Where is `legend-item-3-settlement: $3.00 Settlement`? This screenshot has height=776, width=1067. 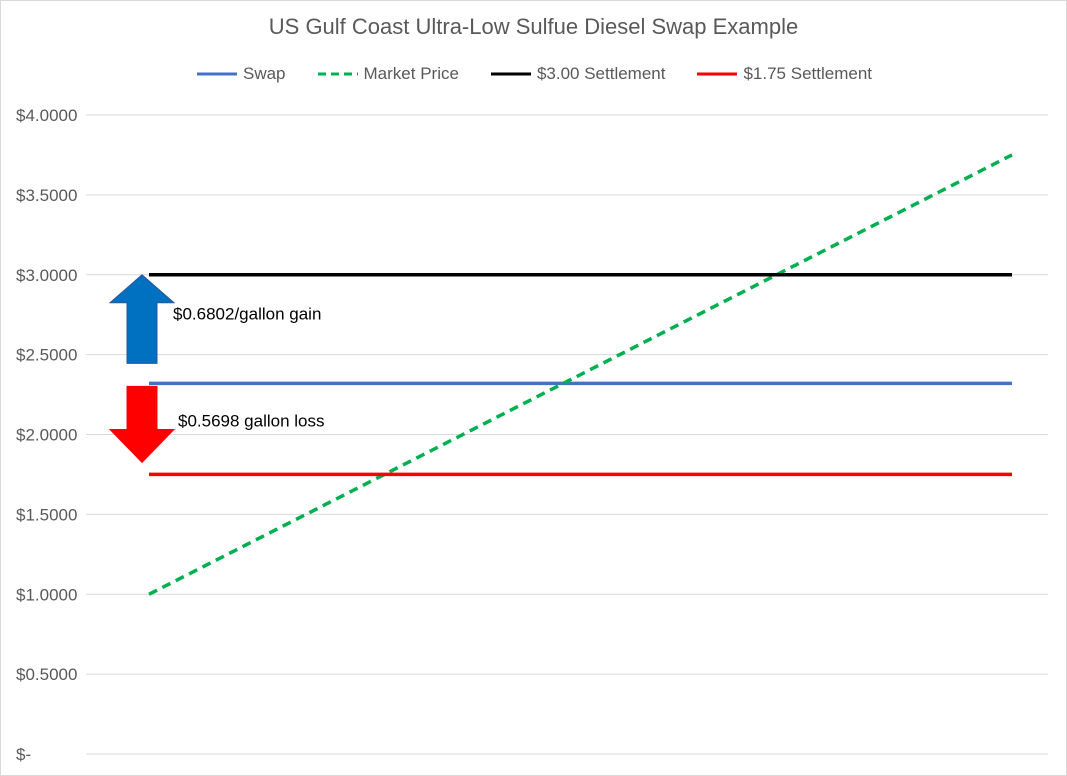 legend-item-3-settlement: $3.00 Settlement is located at coordinates (577, 74).